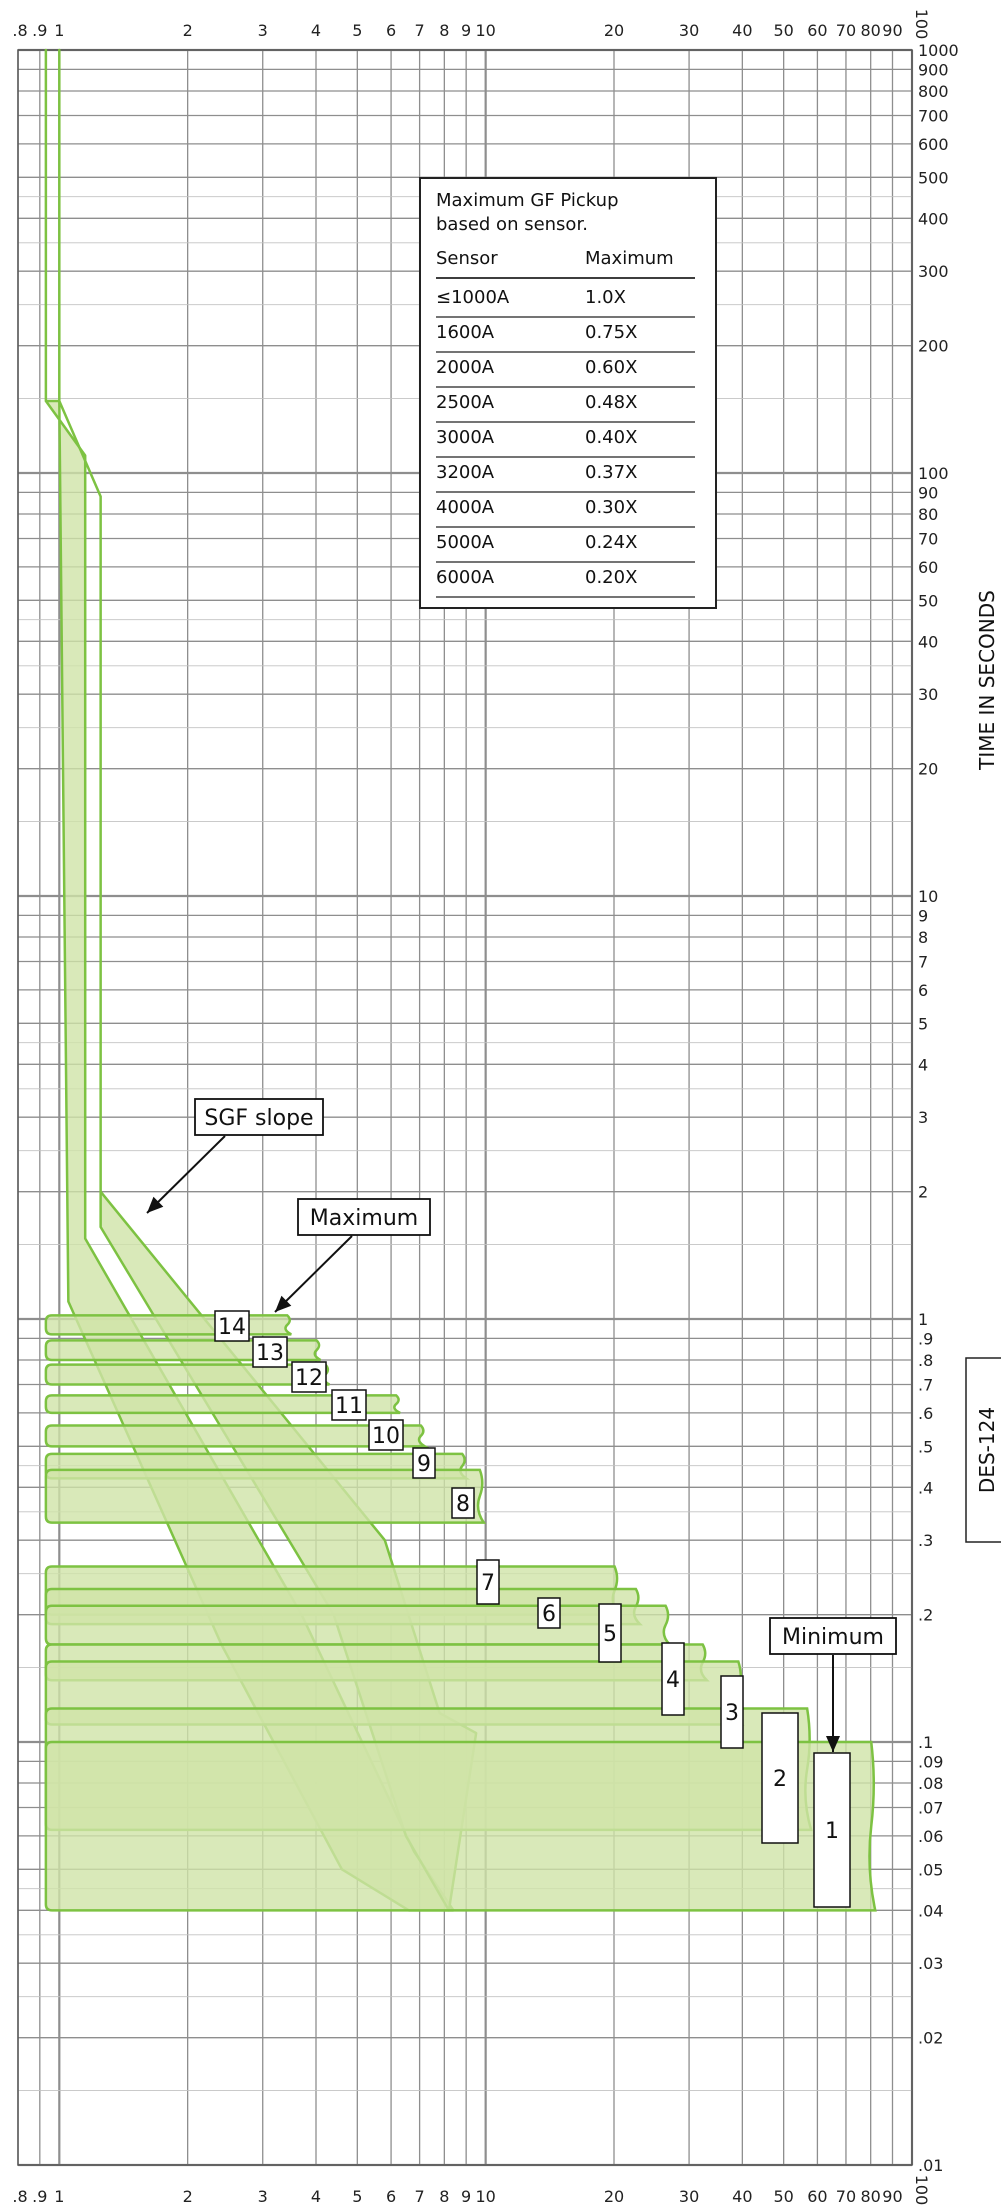  I want to click on annotation-maximum-arrowhead, so click(283, 1303).